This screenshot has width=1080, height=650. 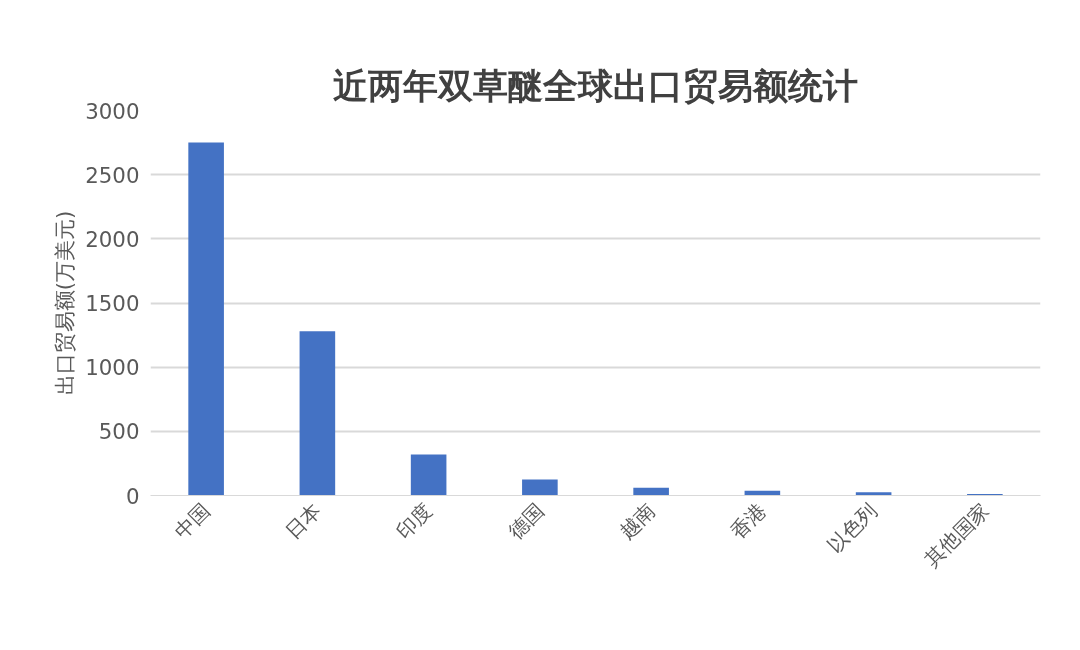 I want to click on x-tick-label: 德国, so click(x=526, y=521).